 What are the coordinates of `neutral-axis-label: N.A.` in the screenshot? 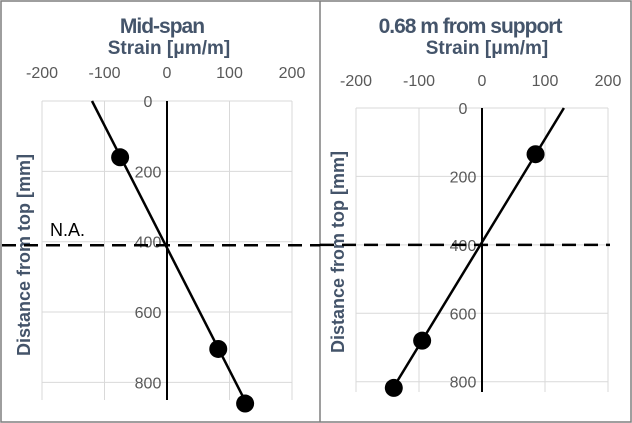 It's located at (67, 230).